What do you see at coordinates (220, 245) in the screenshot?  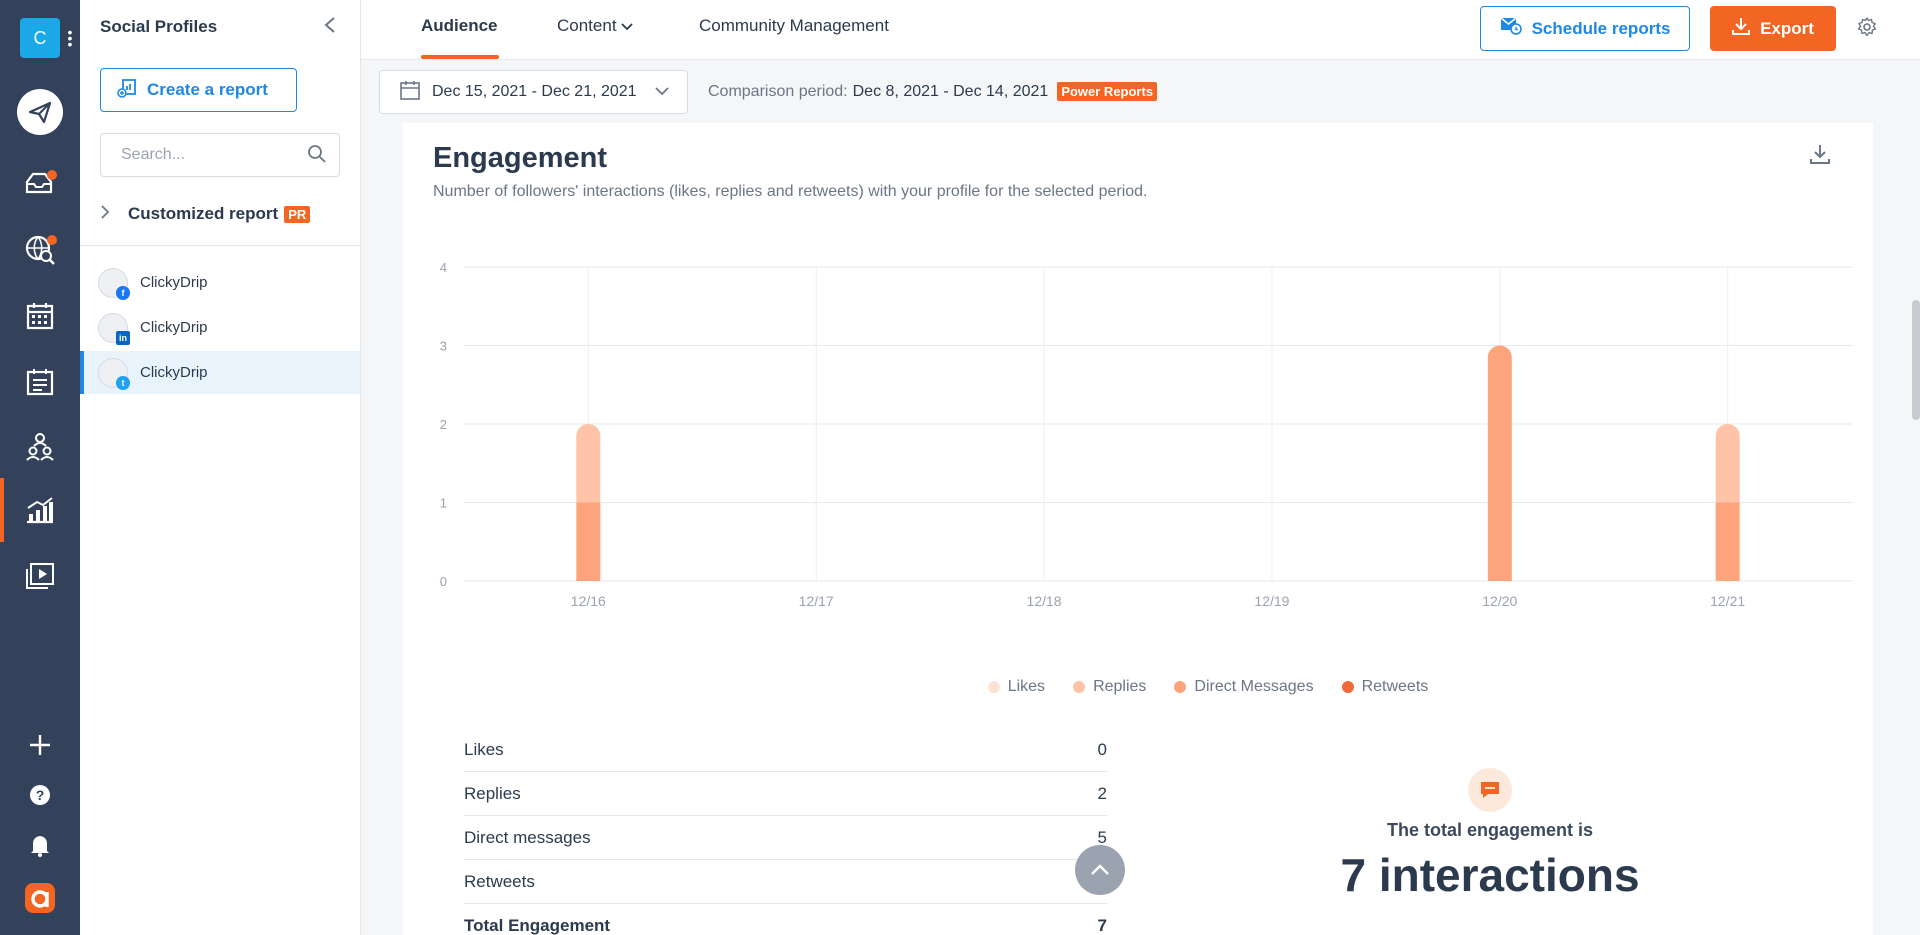 I see `panel-divider` at bounding box center [220, 245].